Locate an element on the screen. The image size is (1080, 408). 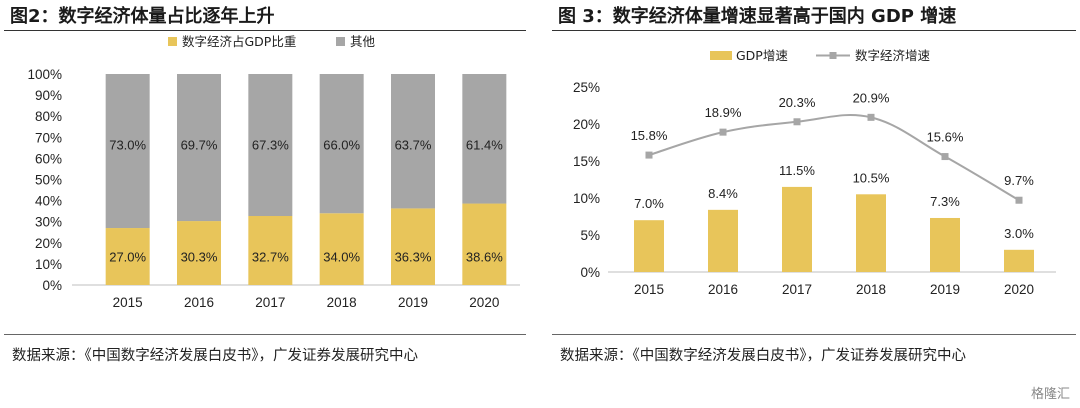
legend-label: 数字经济占GDP比重 is located at coordinates (239, 41).